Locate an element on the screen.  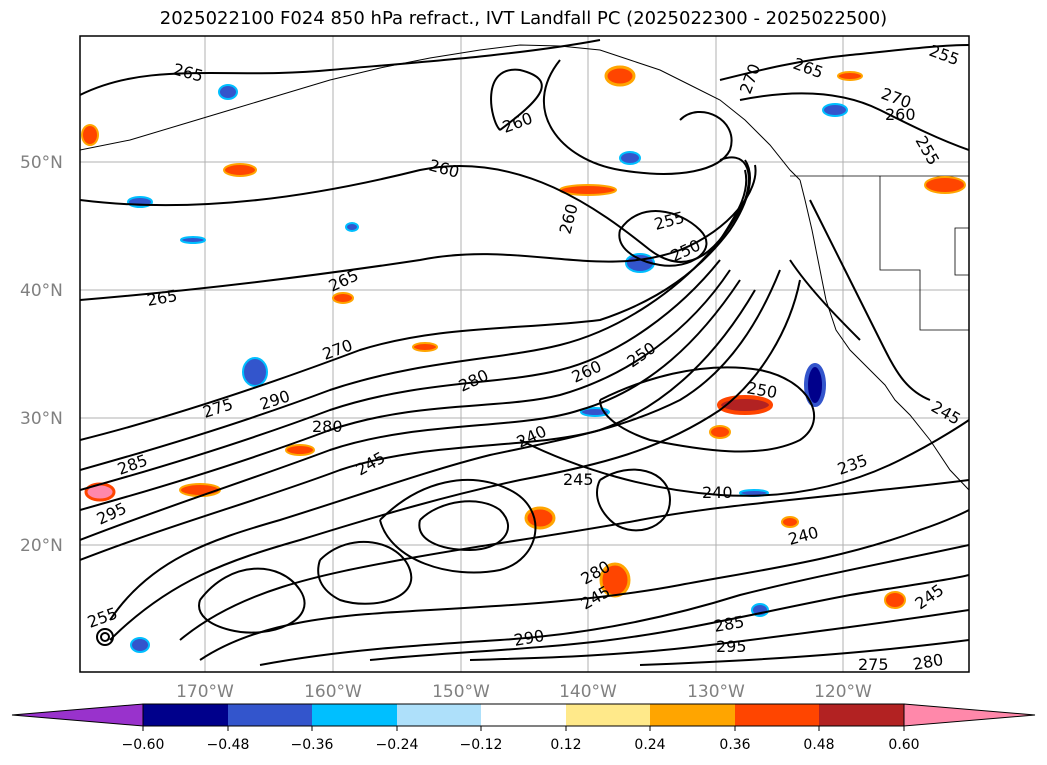
longitude-labels: 170°W 160°W 150°W 140°W 130°W 120°W is located at coordinates (524, 692).